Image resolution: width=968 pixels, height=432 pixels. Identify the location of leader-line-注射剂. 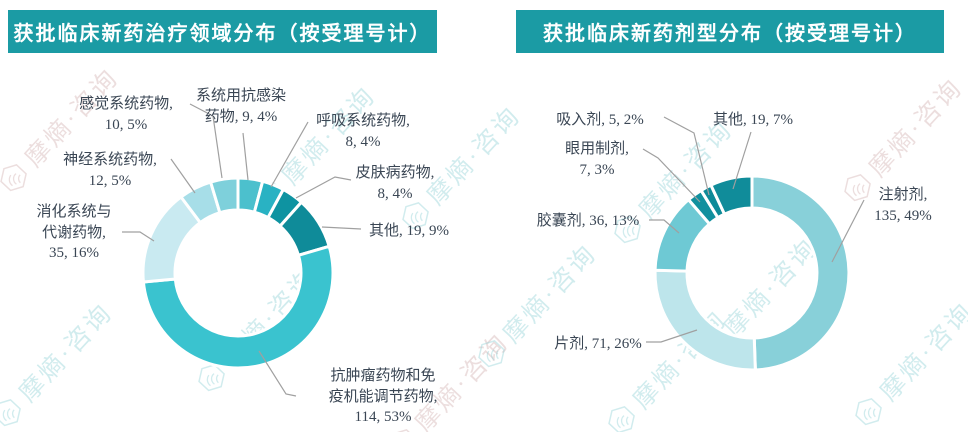
(848, 231).